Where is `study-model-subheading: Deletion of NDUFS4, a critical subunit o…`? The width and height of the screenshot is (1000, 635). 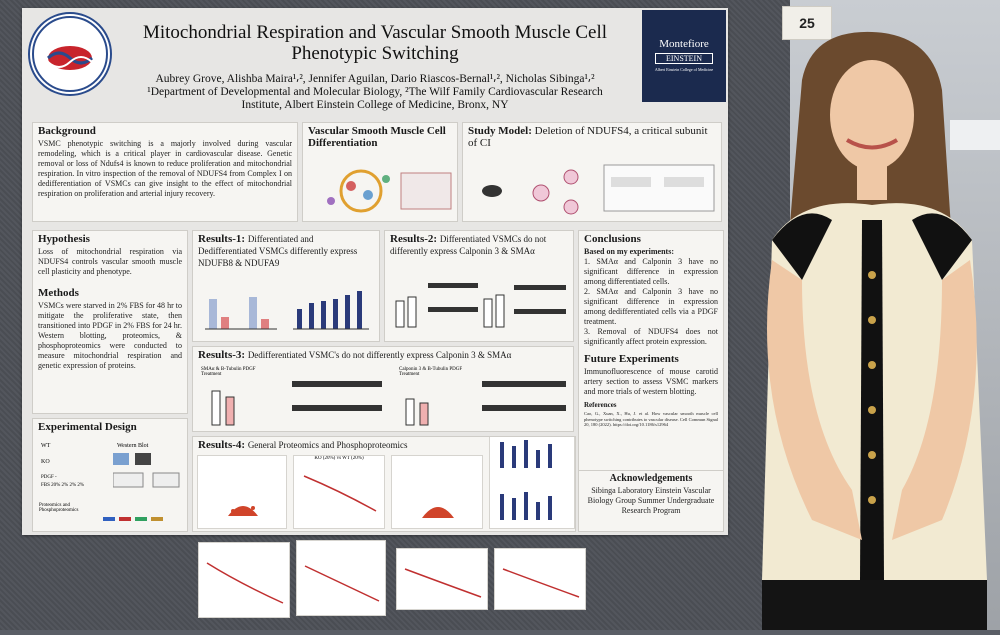
study-model-subheading: Deletion of NDUFS4, a critical subunit o… is located at coordinates (588, 137).